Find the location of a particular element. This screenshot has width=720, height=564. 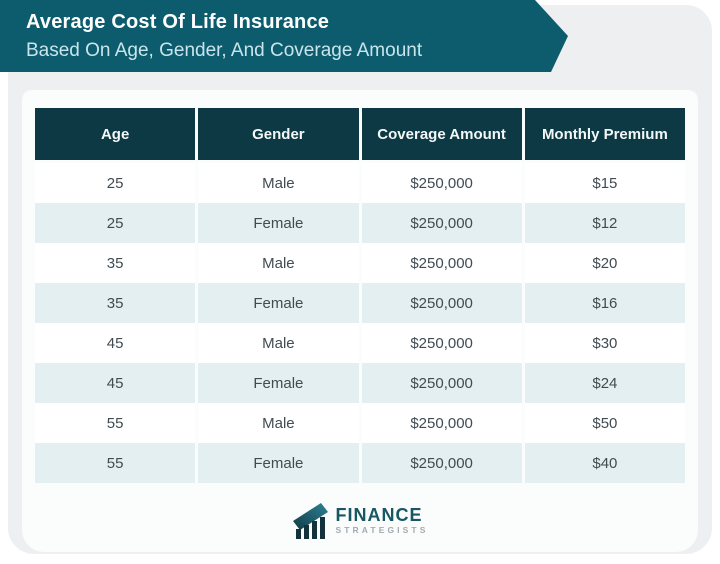

column-header-age: Age is located at coordinates (115, 135).